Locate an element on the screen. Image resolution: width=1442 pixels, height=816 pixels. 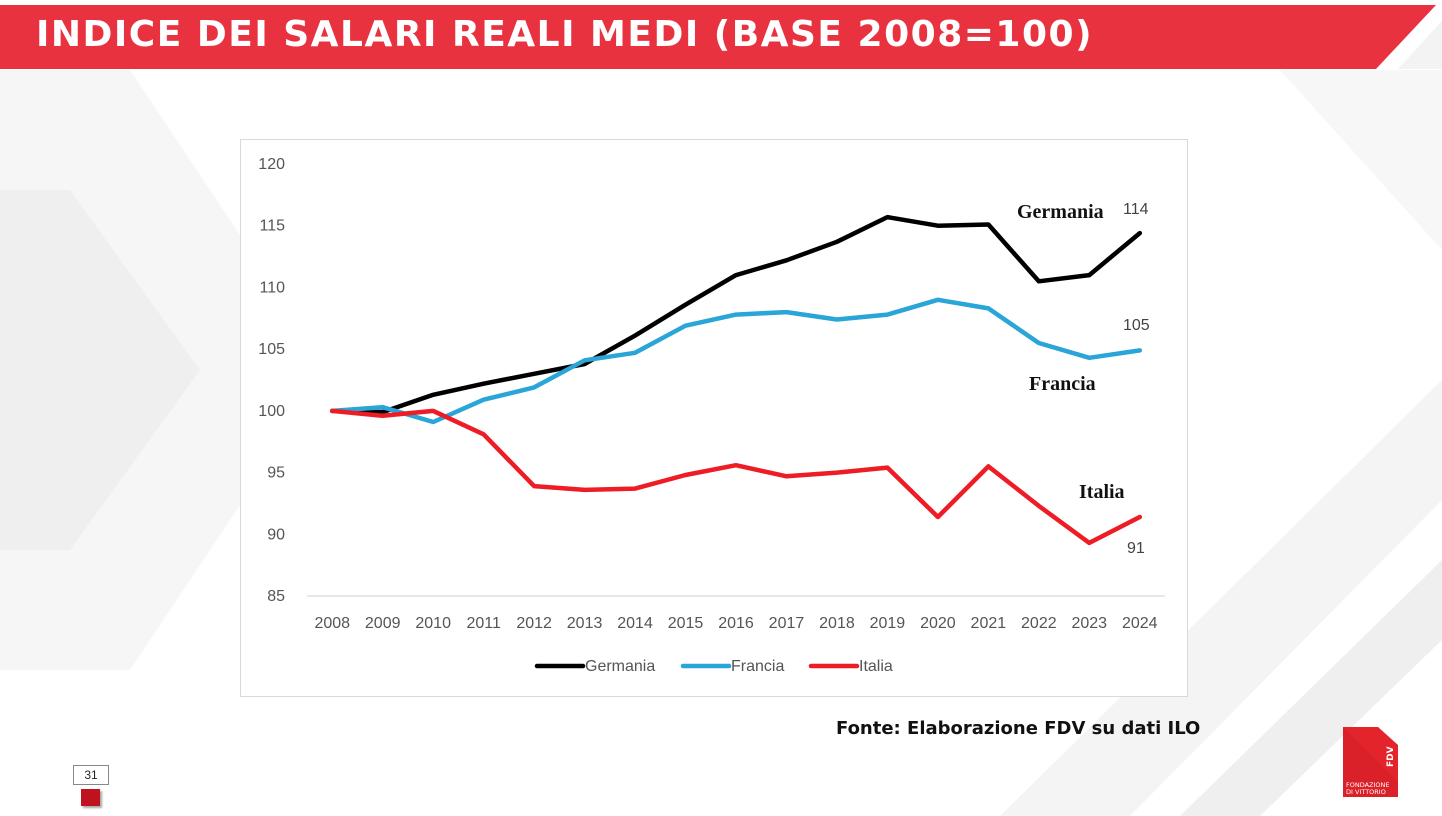
x-tick-label: 2014 is located at coordinates (635, 623).